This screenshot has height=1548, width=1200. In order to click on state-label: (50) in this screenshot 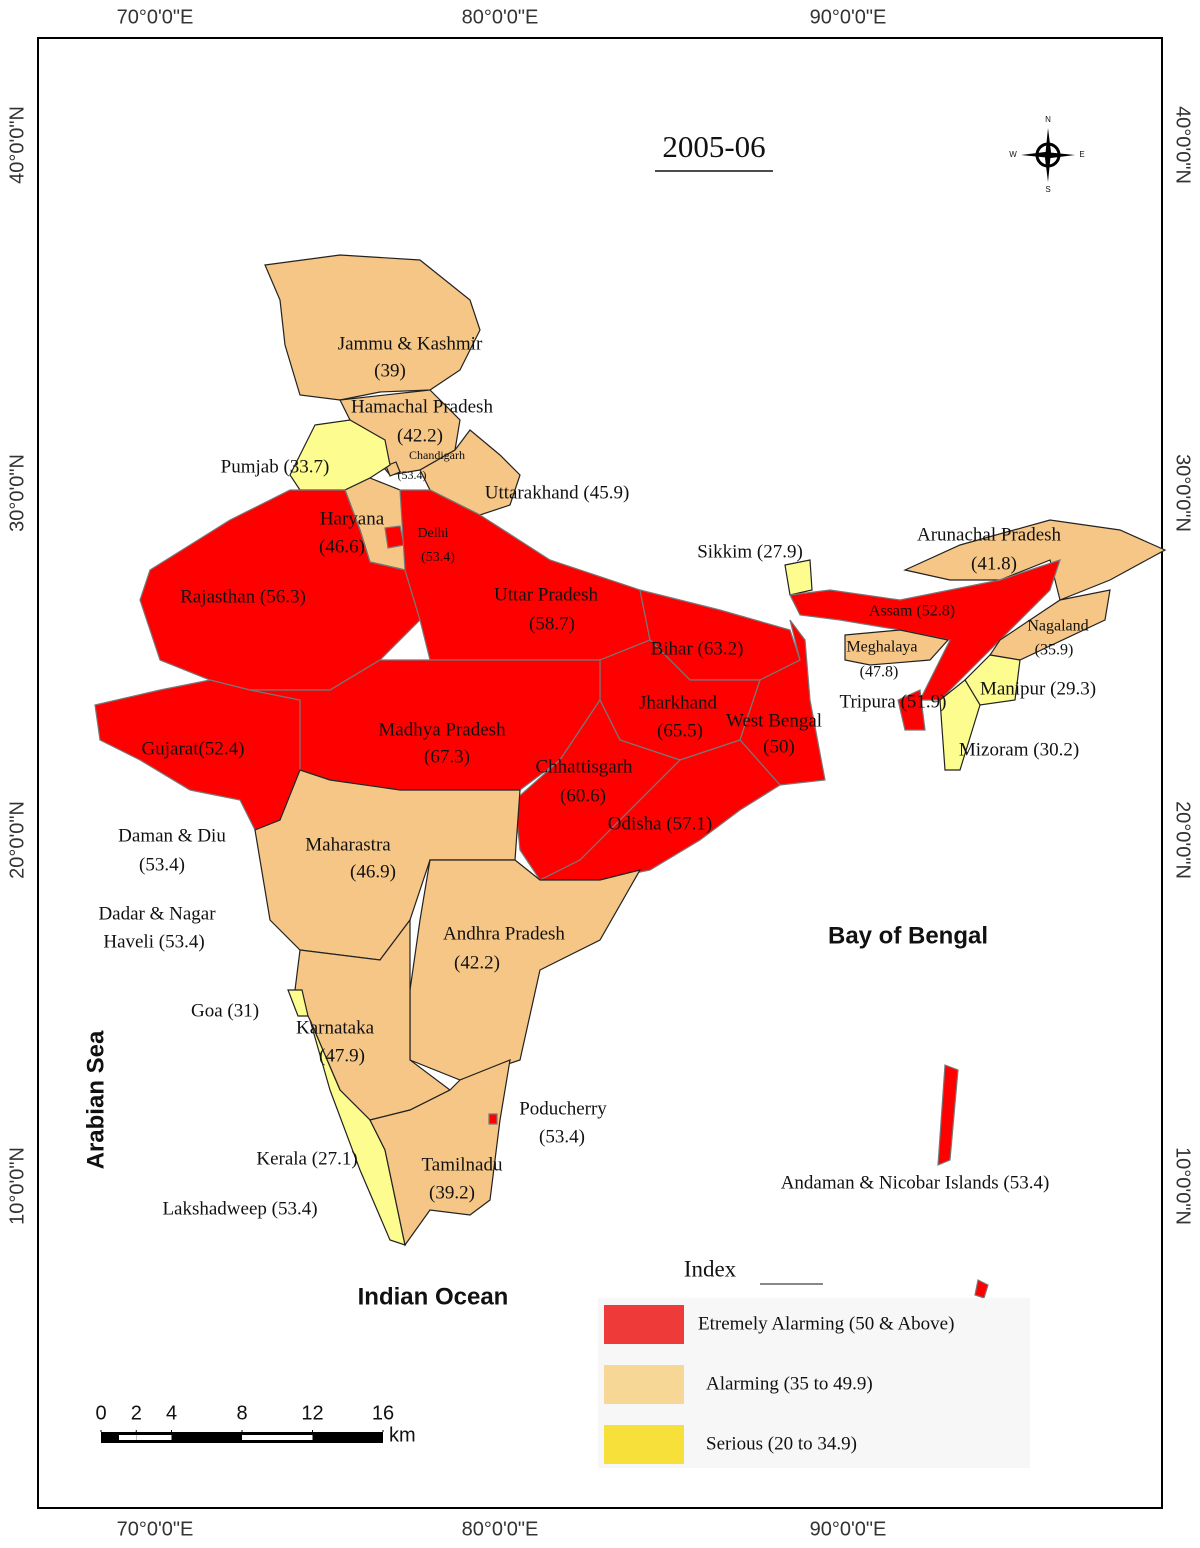, I will do `click(779, 746)`.